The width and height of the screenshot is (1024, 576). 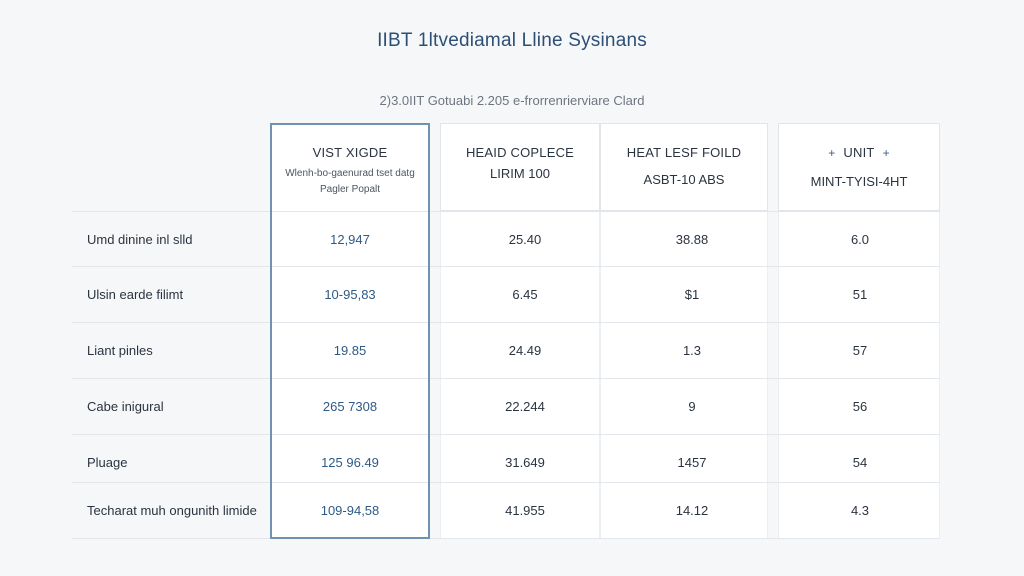 I want to click on row-label: Ulsin earde filimt, so click(x=135, y=294).